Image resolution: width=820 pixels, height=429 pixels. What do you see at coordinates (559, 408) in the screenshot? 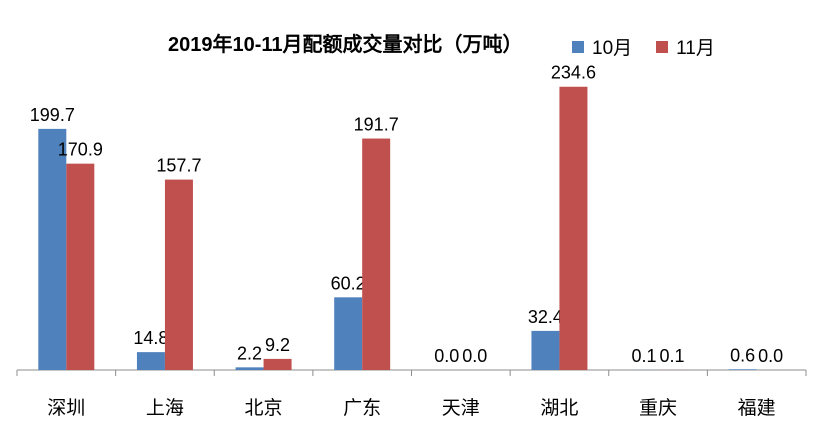
I see `x-tick-label: 湖北` at bounding box center [559, 408].